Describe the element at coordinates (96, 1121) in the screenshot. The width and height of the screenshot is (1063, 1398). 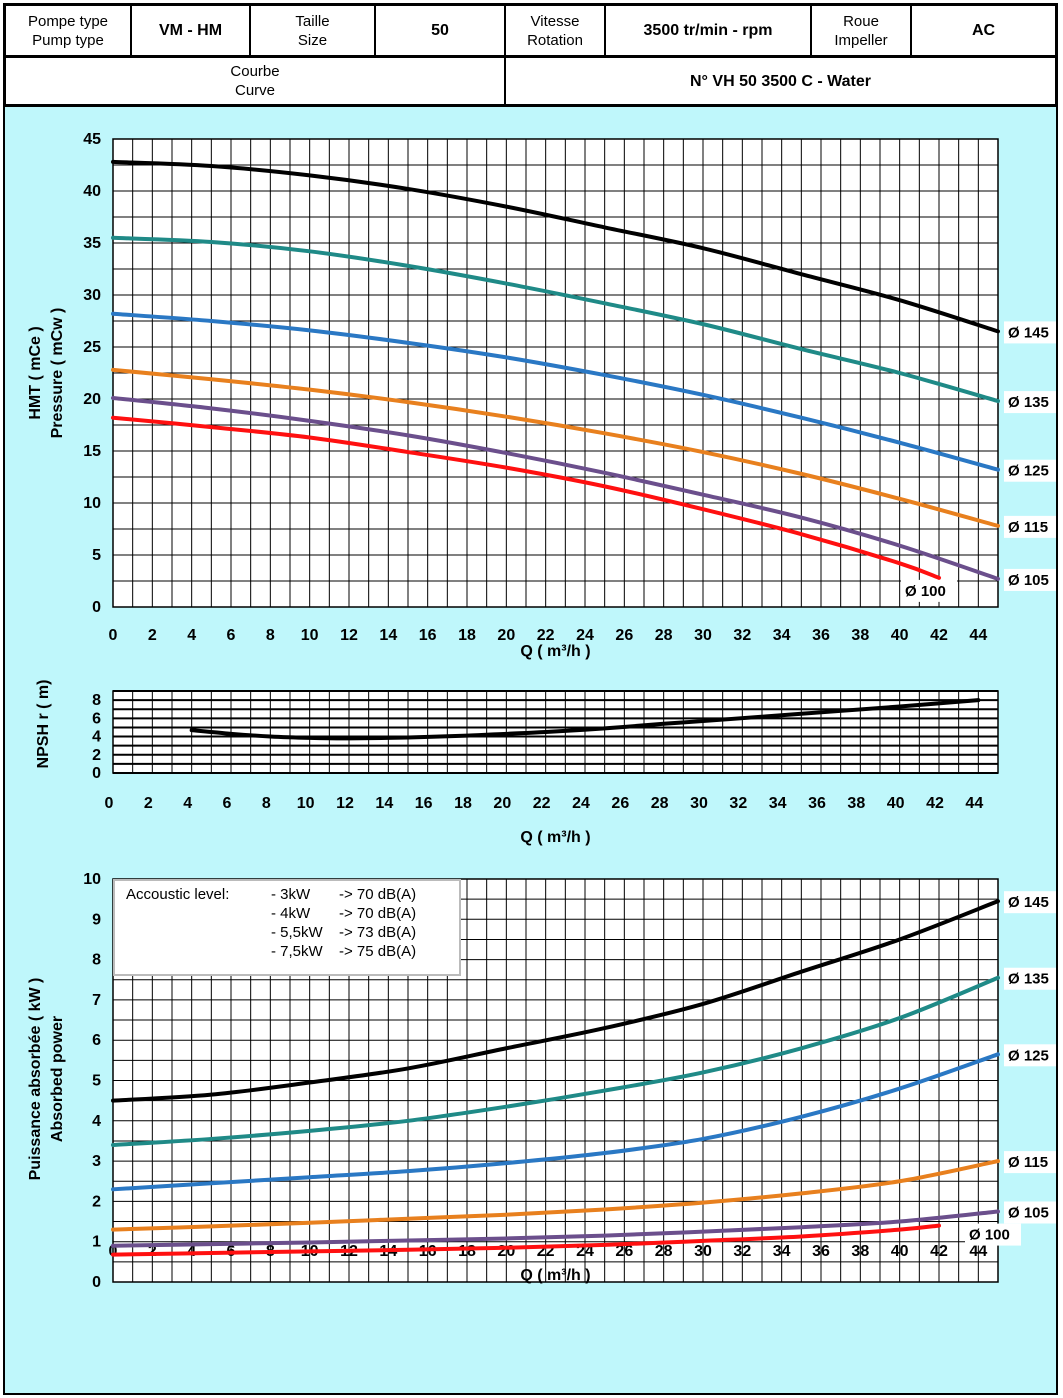
I see `y-tick-label: 4` at that location.